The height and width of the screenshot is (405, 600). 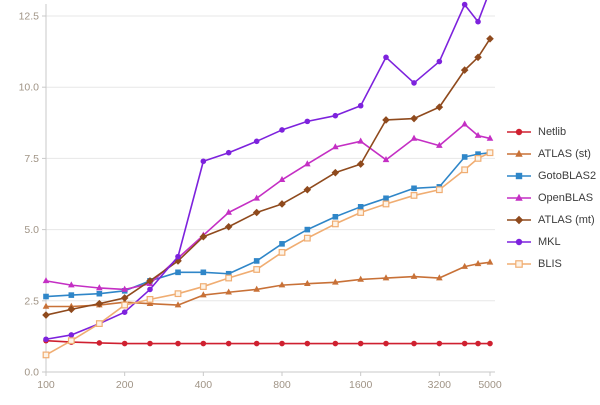 What do you see at coordinates (31, 301) in the screenshot?
I see `y-tick-label: 2.5` at bounding box center [31, 301].